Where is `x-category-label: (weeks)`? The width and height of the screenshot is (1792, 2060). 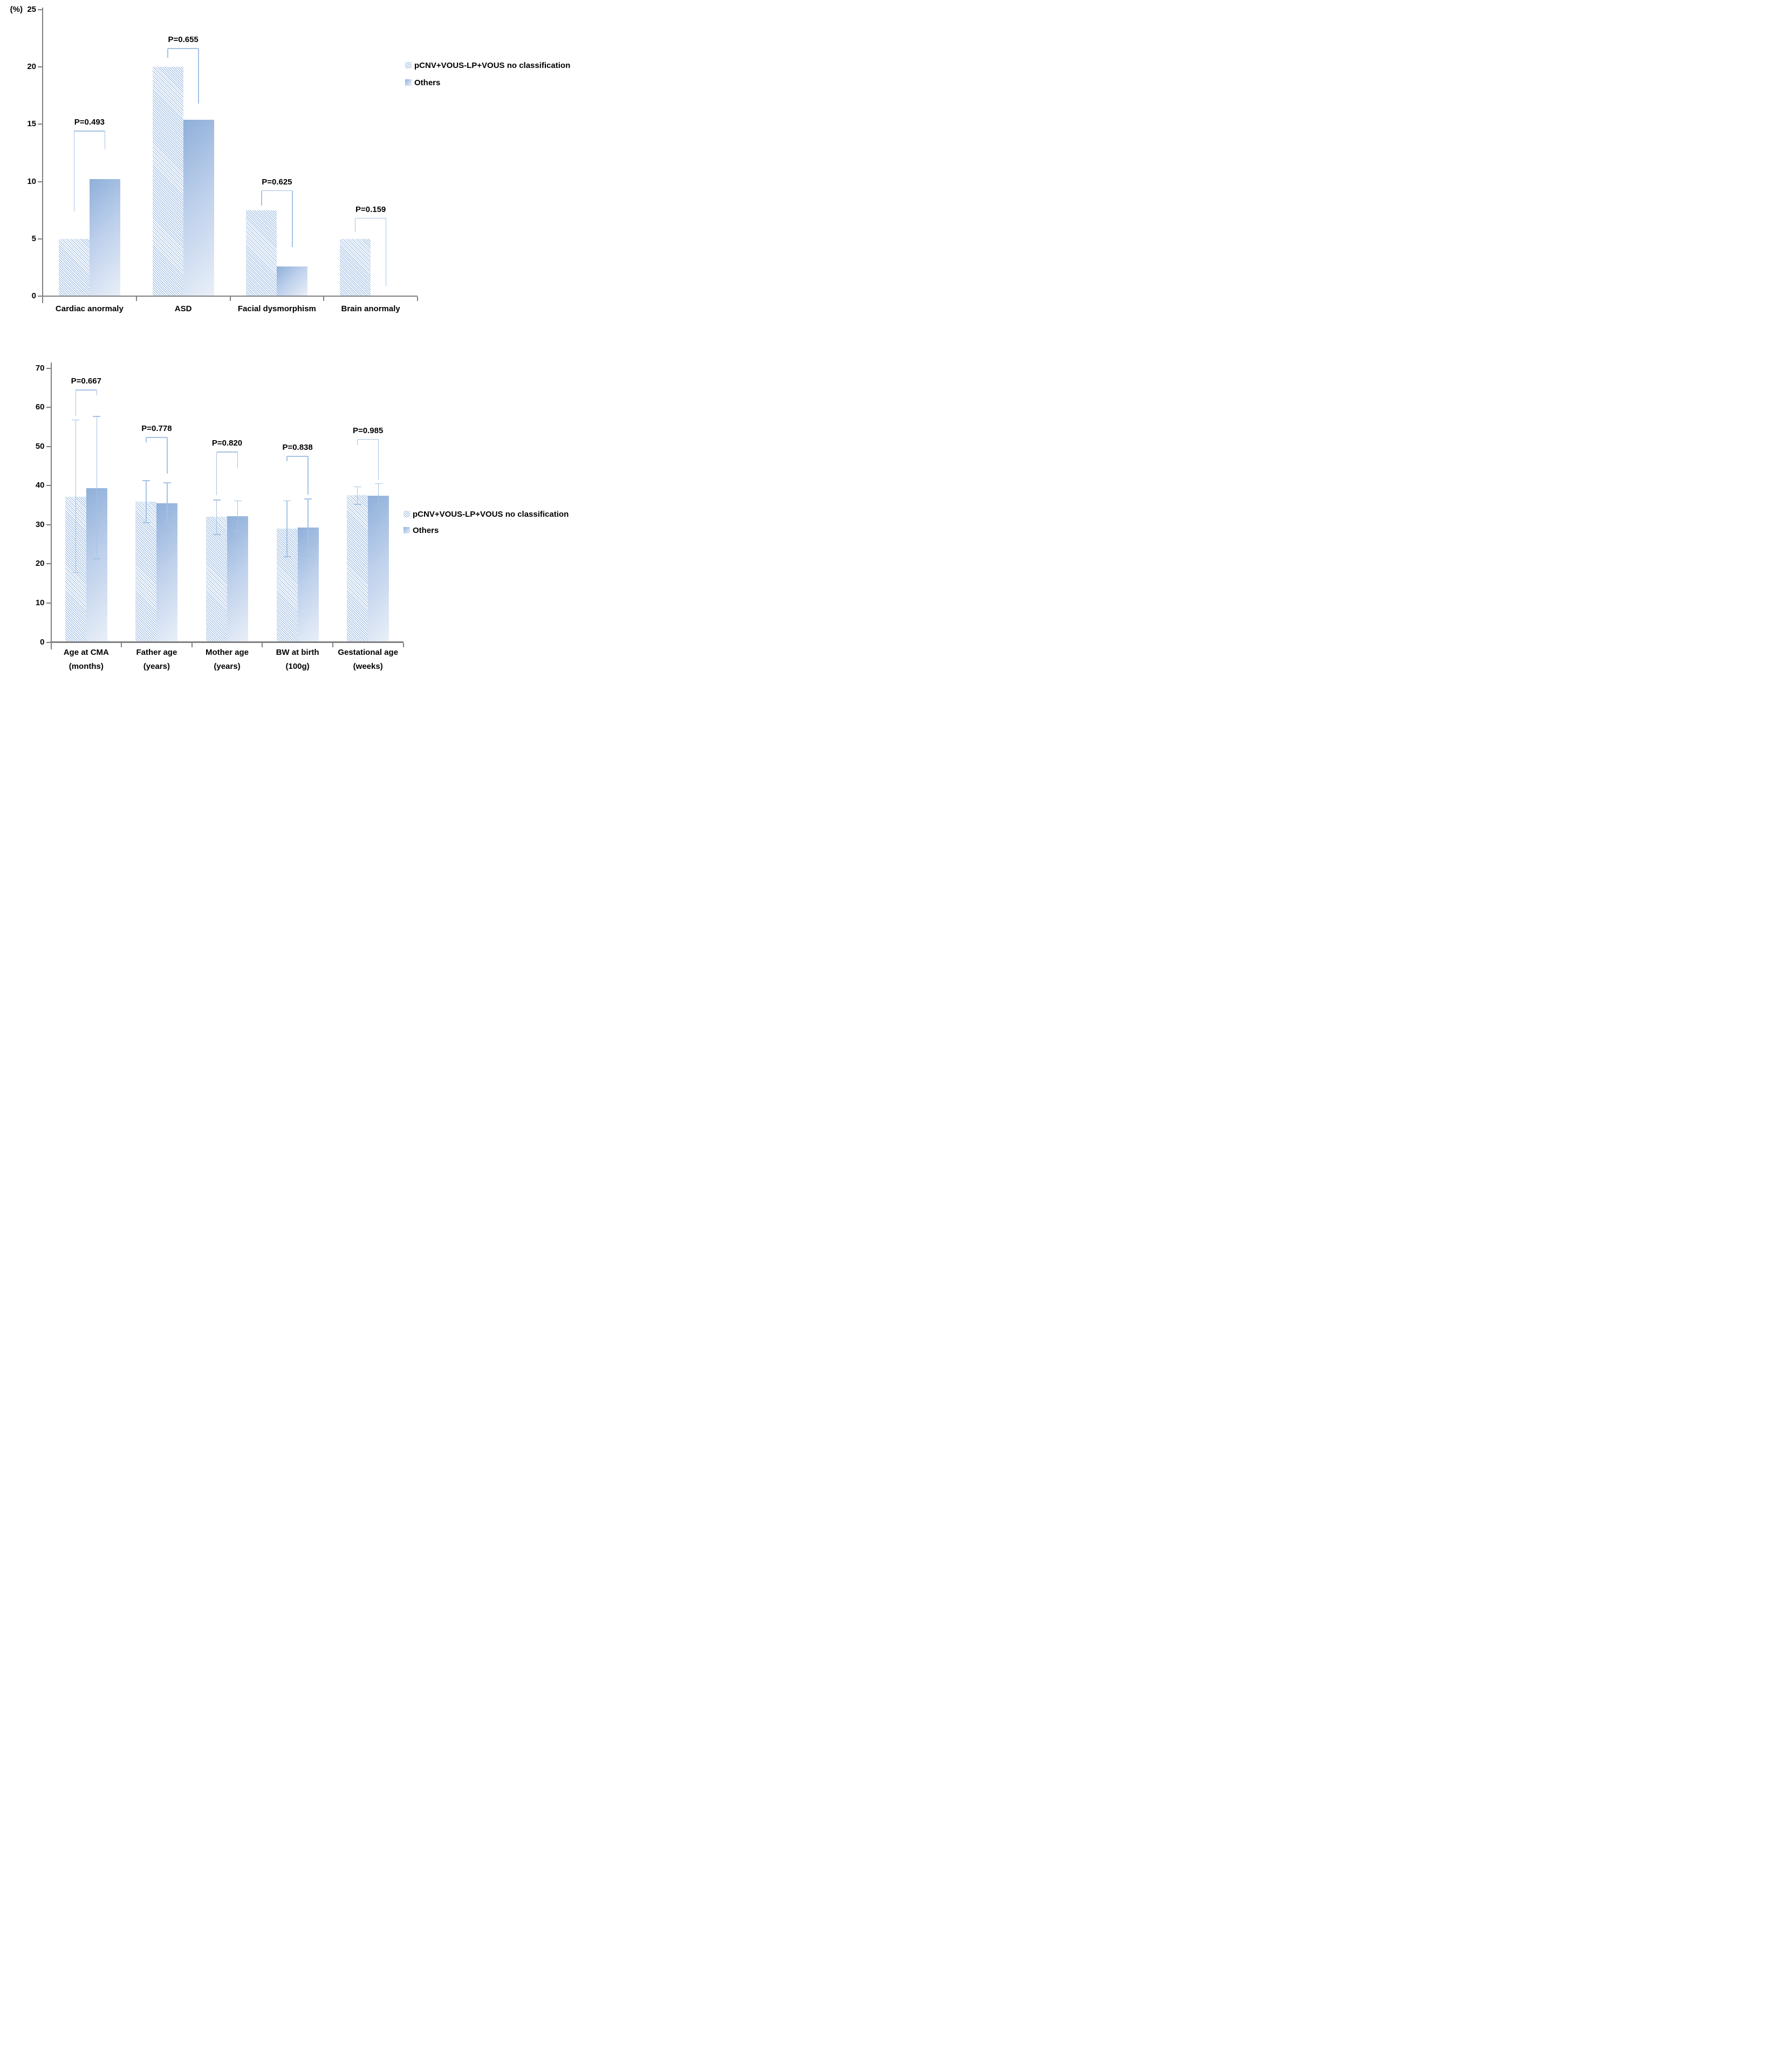
x-category-label: (weeks) is located at coordinates (368, 667).